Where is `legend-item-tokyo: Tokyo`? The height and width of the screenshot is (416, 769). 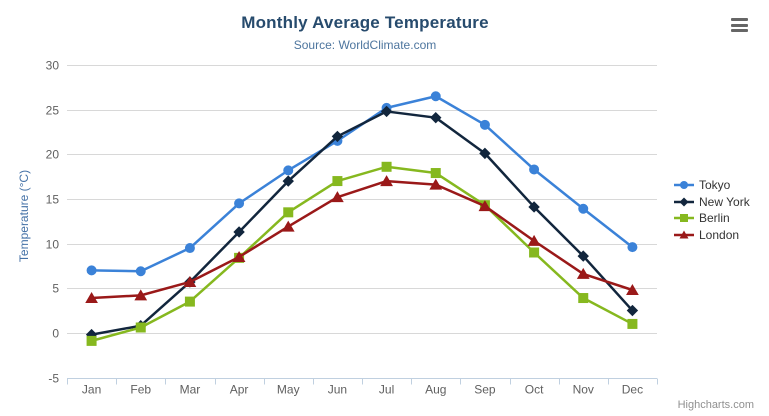 legend-item-tokyo: Tokyo is located at coordinates (712, 185).